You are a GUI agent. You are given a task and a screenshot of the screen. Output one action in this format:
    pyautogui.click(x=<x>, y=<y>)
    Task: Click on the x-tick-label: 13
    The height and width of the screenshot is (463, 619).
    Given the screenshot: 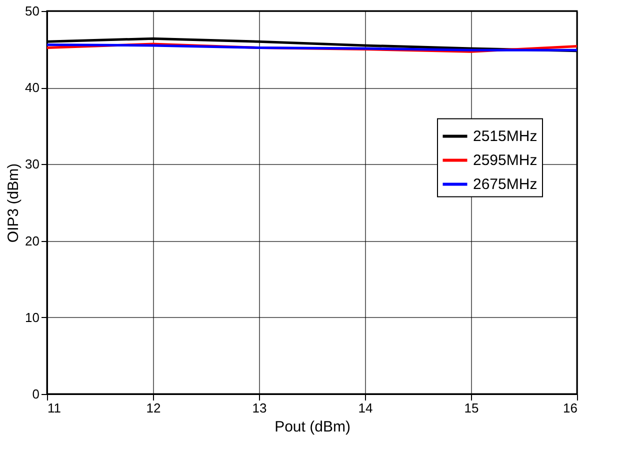 What is the action you would take?
    pyautogui.click(x=259, y=408)
    